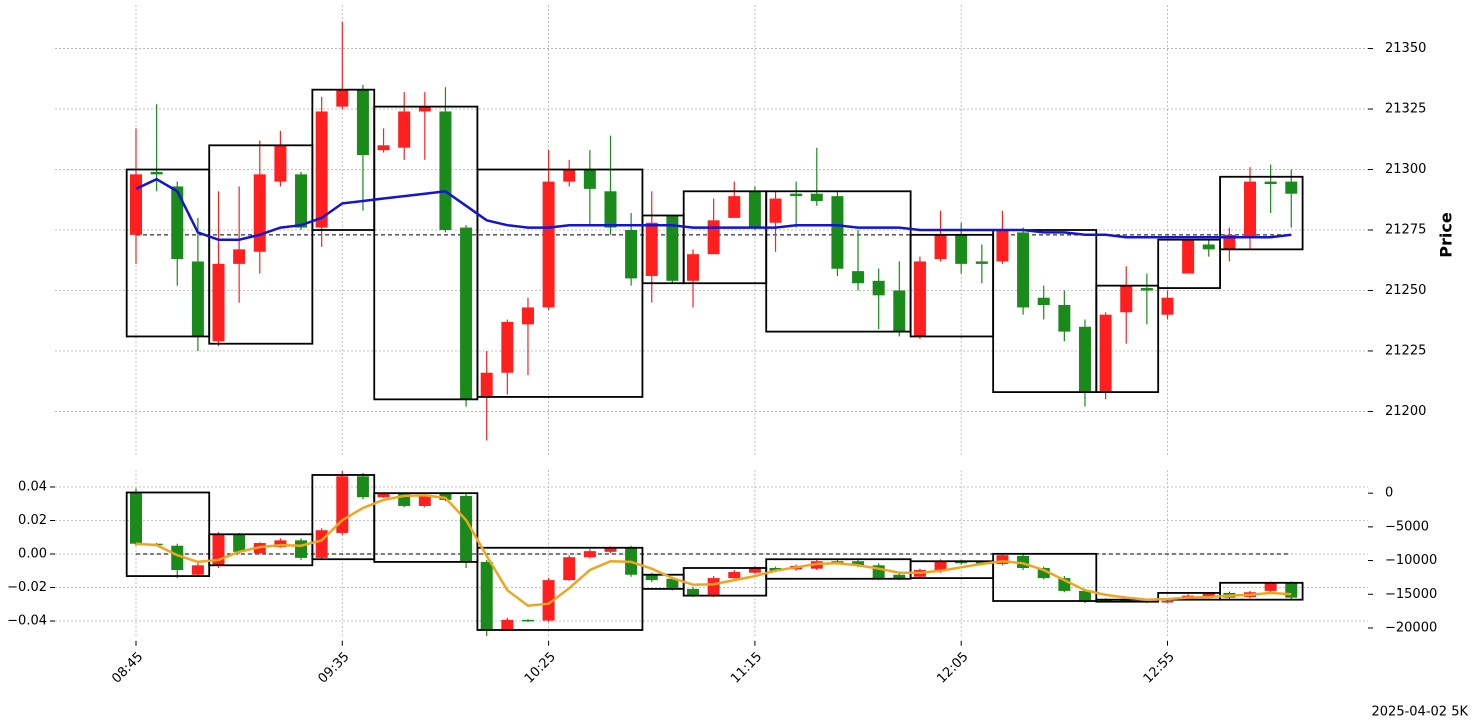 The height and width of the screenshot is (721, 1472). What do you see at coordinates (1405, 48) in the screenshot?
I see `y-tick-label: 21350` at bounding box center [1405, 48].